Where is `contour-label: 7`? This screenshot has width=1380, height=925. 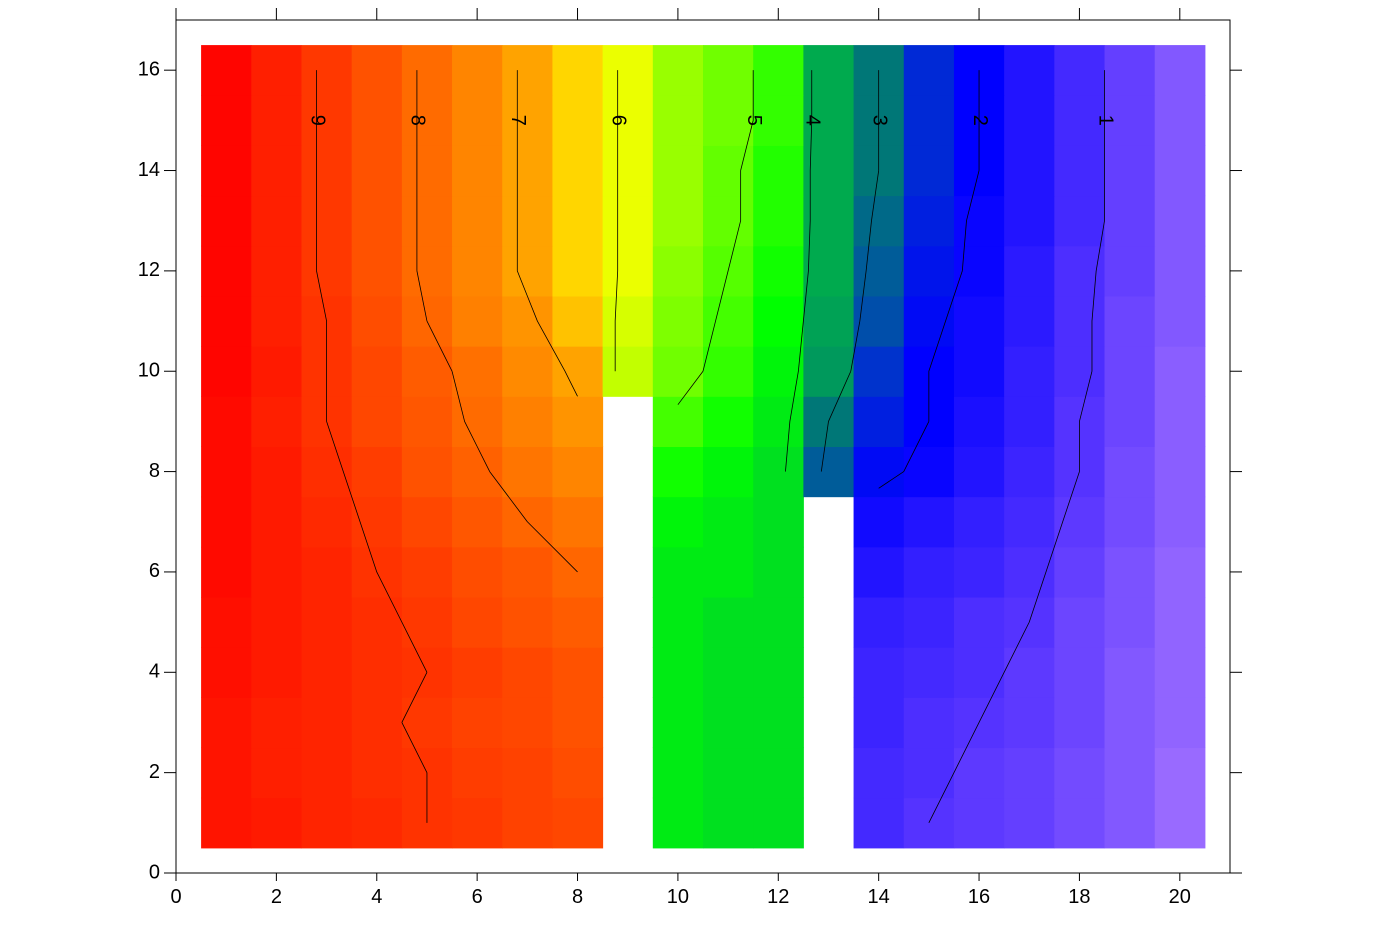 contour-label: 7 is located at coordinates (518, 120).